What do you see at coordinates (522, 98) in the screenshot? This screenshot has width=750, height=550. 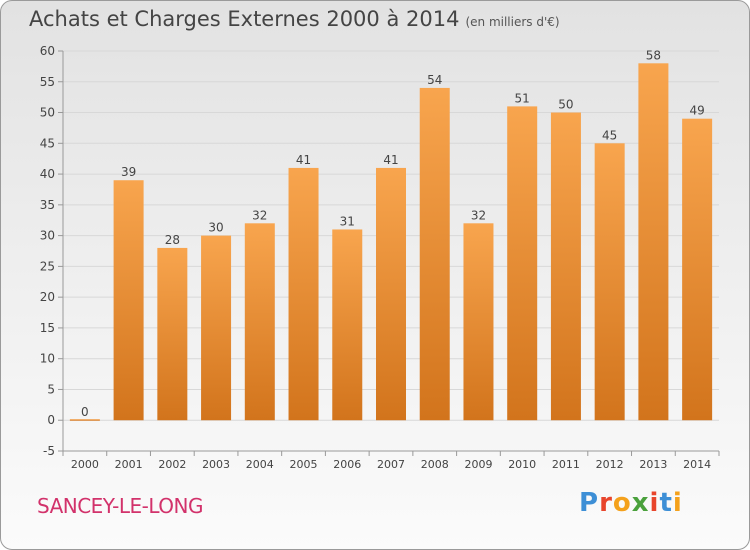 I see `data-label: 51` at bounding box center [522, 98].